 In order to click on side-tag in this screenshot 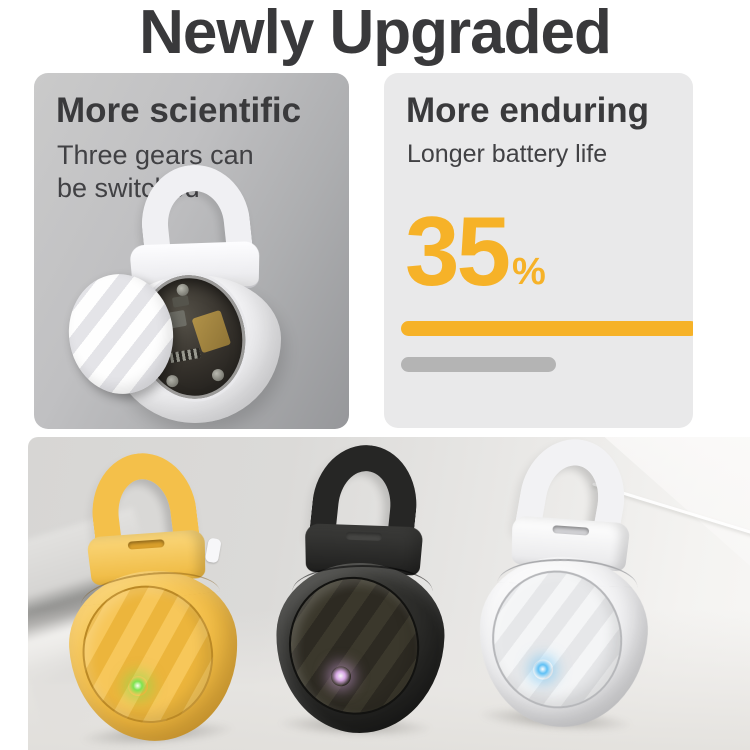, I will do `click(213, 550)`.